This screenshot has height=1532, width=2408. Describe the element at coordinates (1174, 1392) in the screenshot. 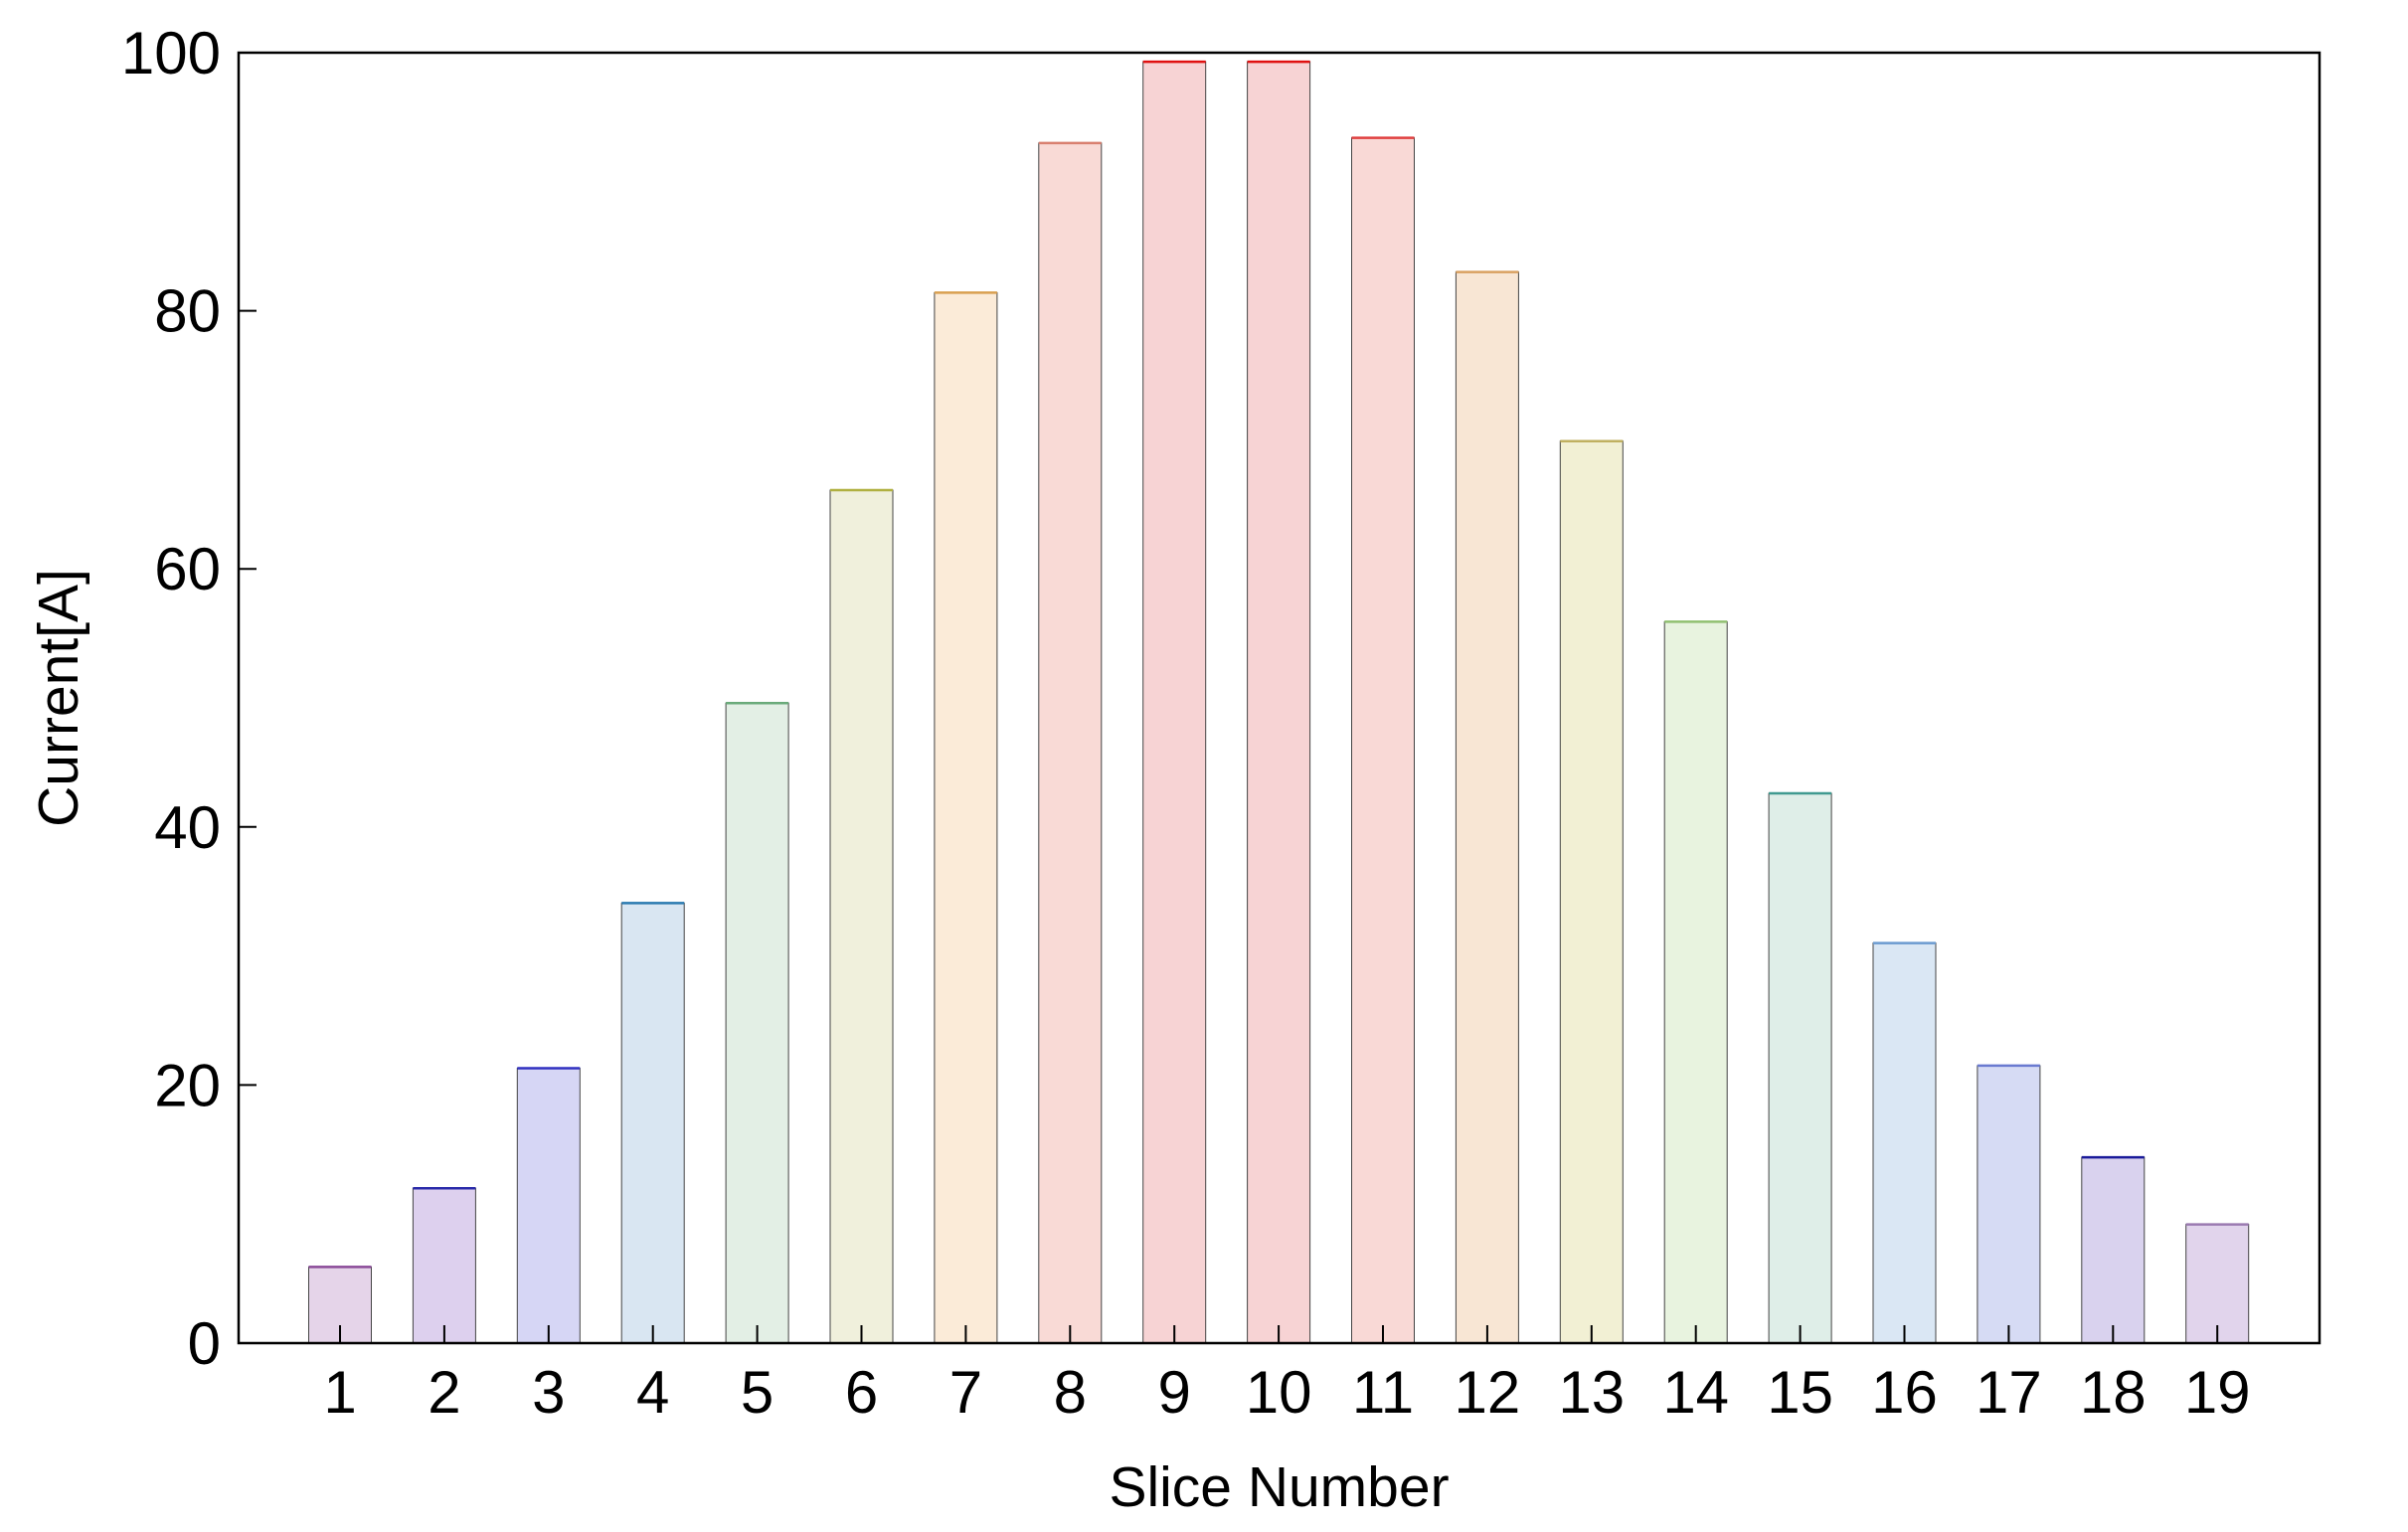

I see `x-tick-label: 9` at that location.